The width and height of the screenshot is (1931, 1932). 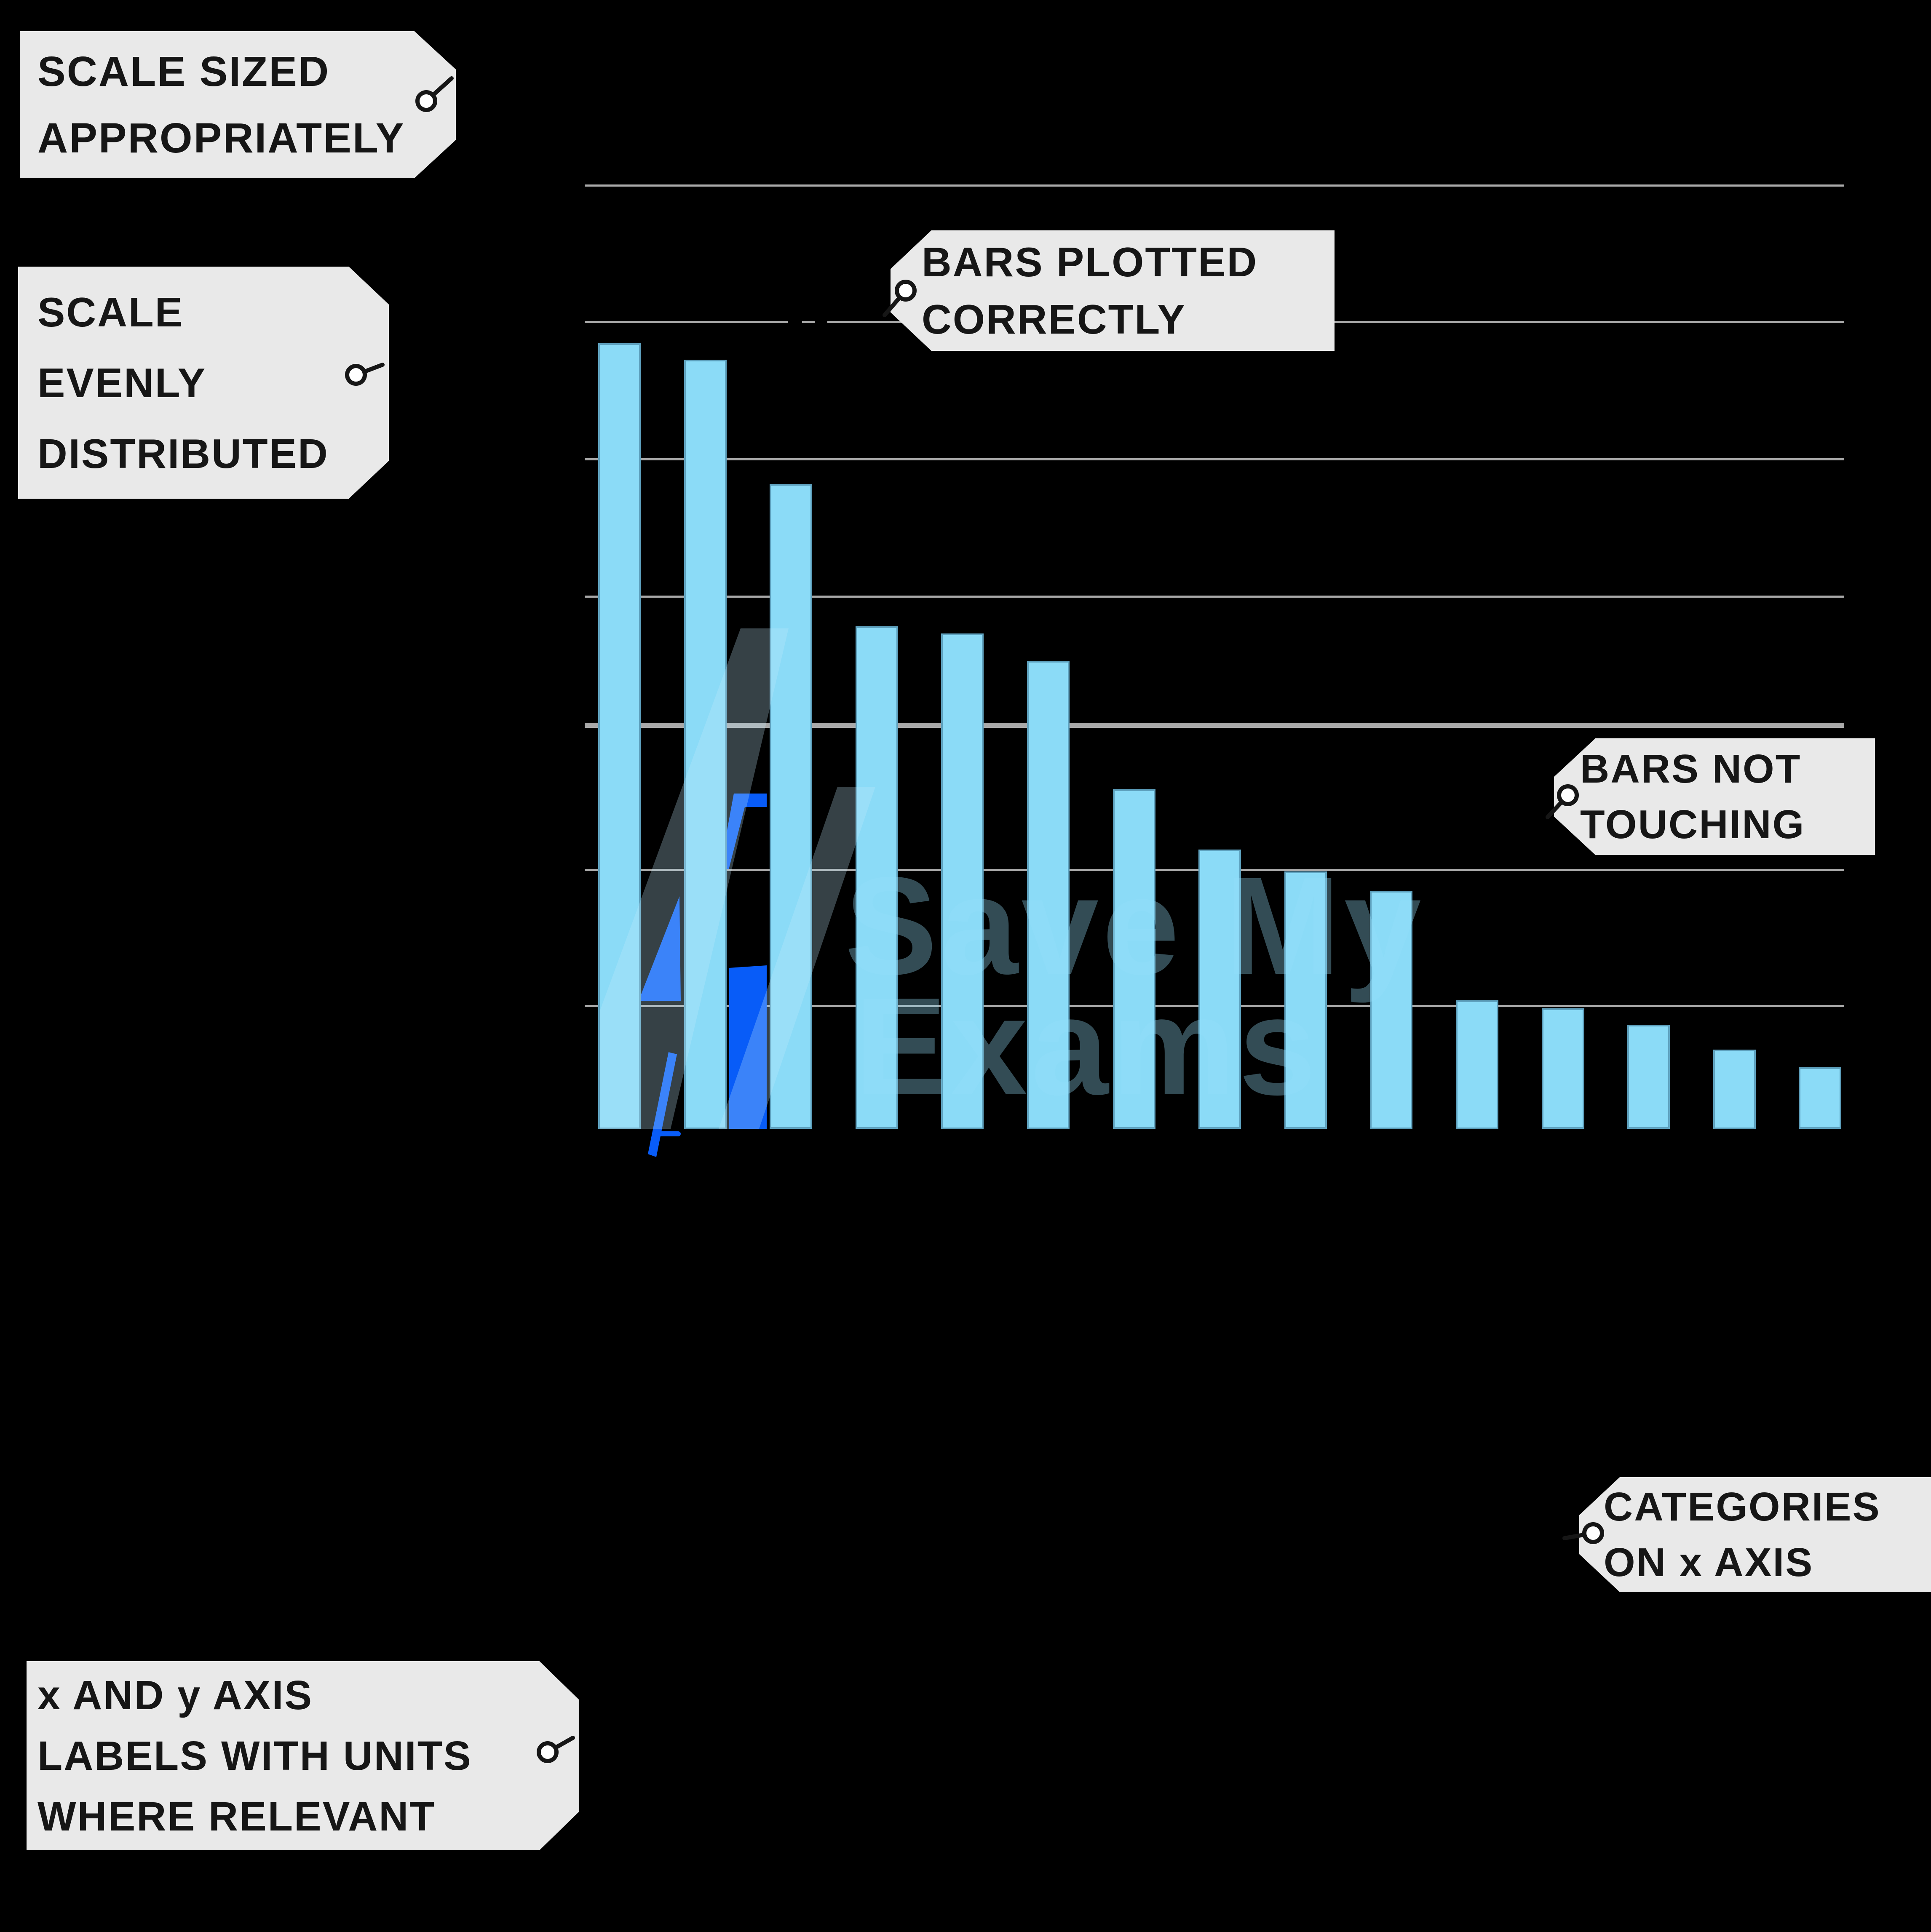 What do you see at coordinates (1090, 262) in the screenshot?
I see `tag-text-line: BARS PLOTTED` at bounding box center [1090, 262].